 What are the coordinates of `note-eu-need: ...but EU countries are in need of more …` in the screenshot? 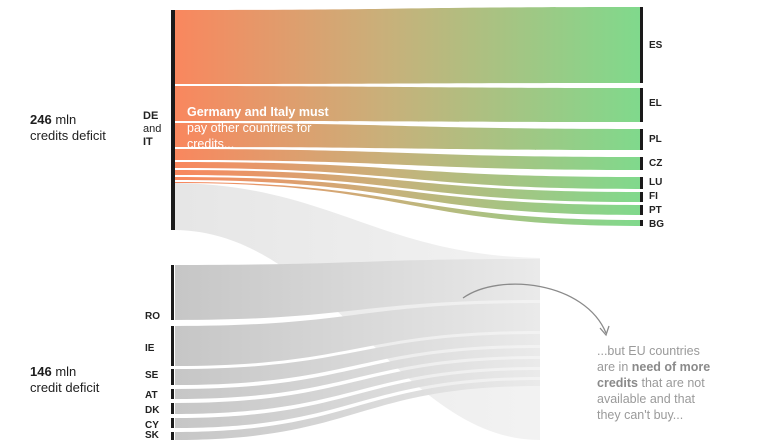 It's located at (653, 383).